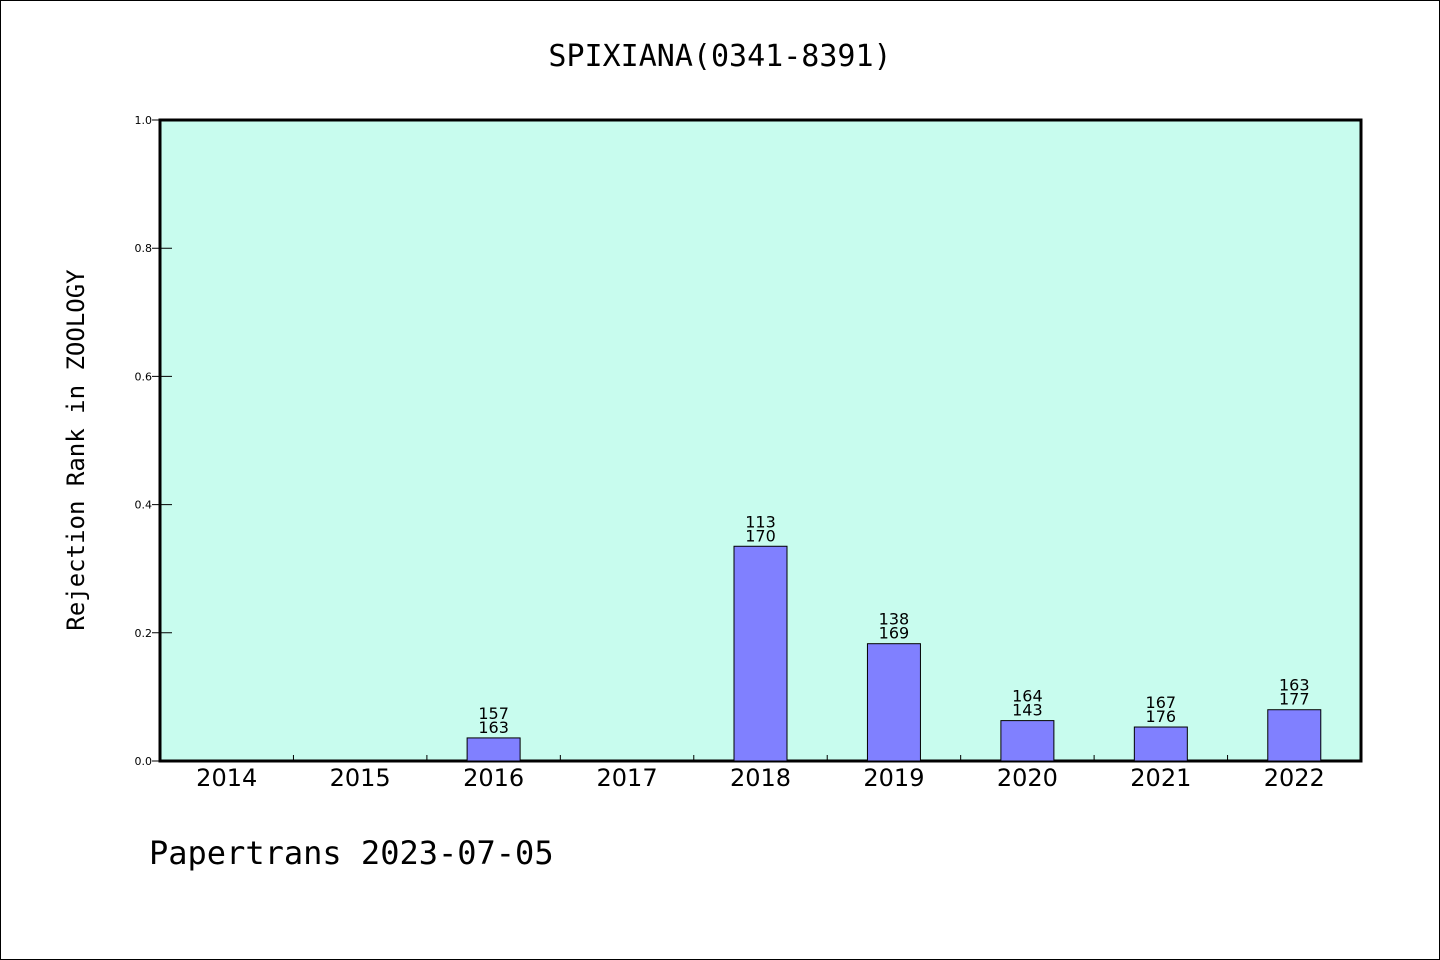 The image size is (1440, 960). Describe the element at coordinates (627, 778) in the screenshot. I see `x-tick-label: 2017` at that location.